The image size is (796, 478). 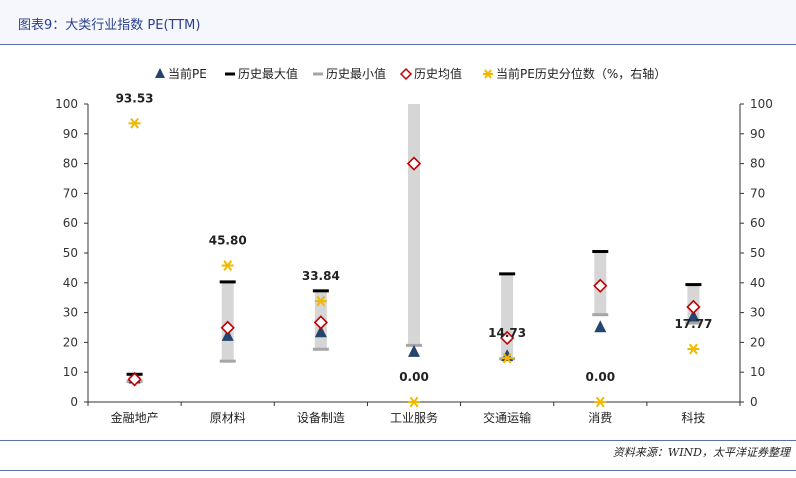 I want to click on legend-label: 历史最大值, so click(x=268, y=73).